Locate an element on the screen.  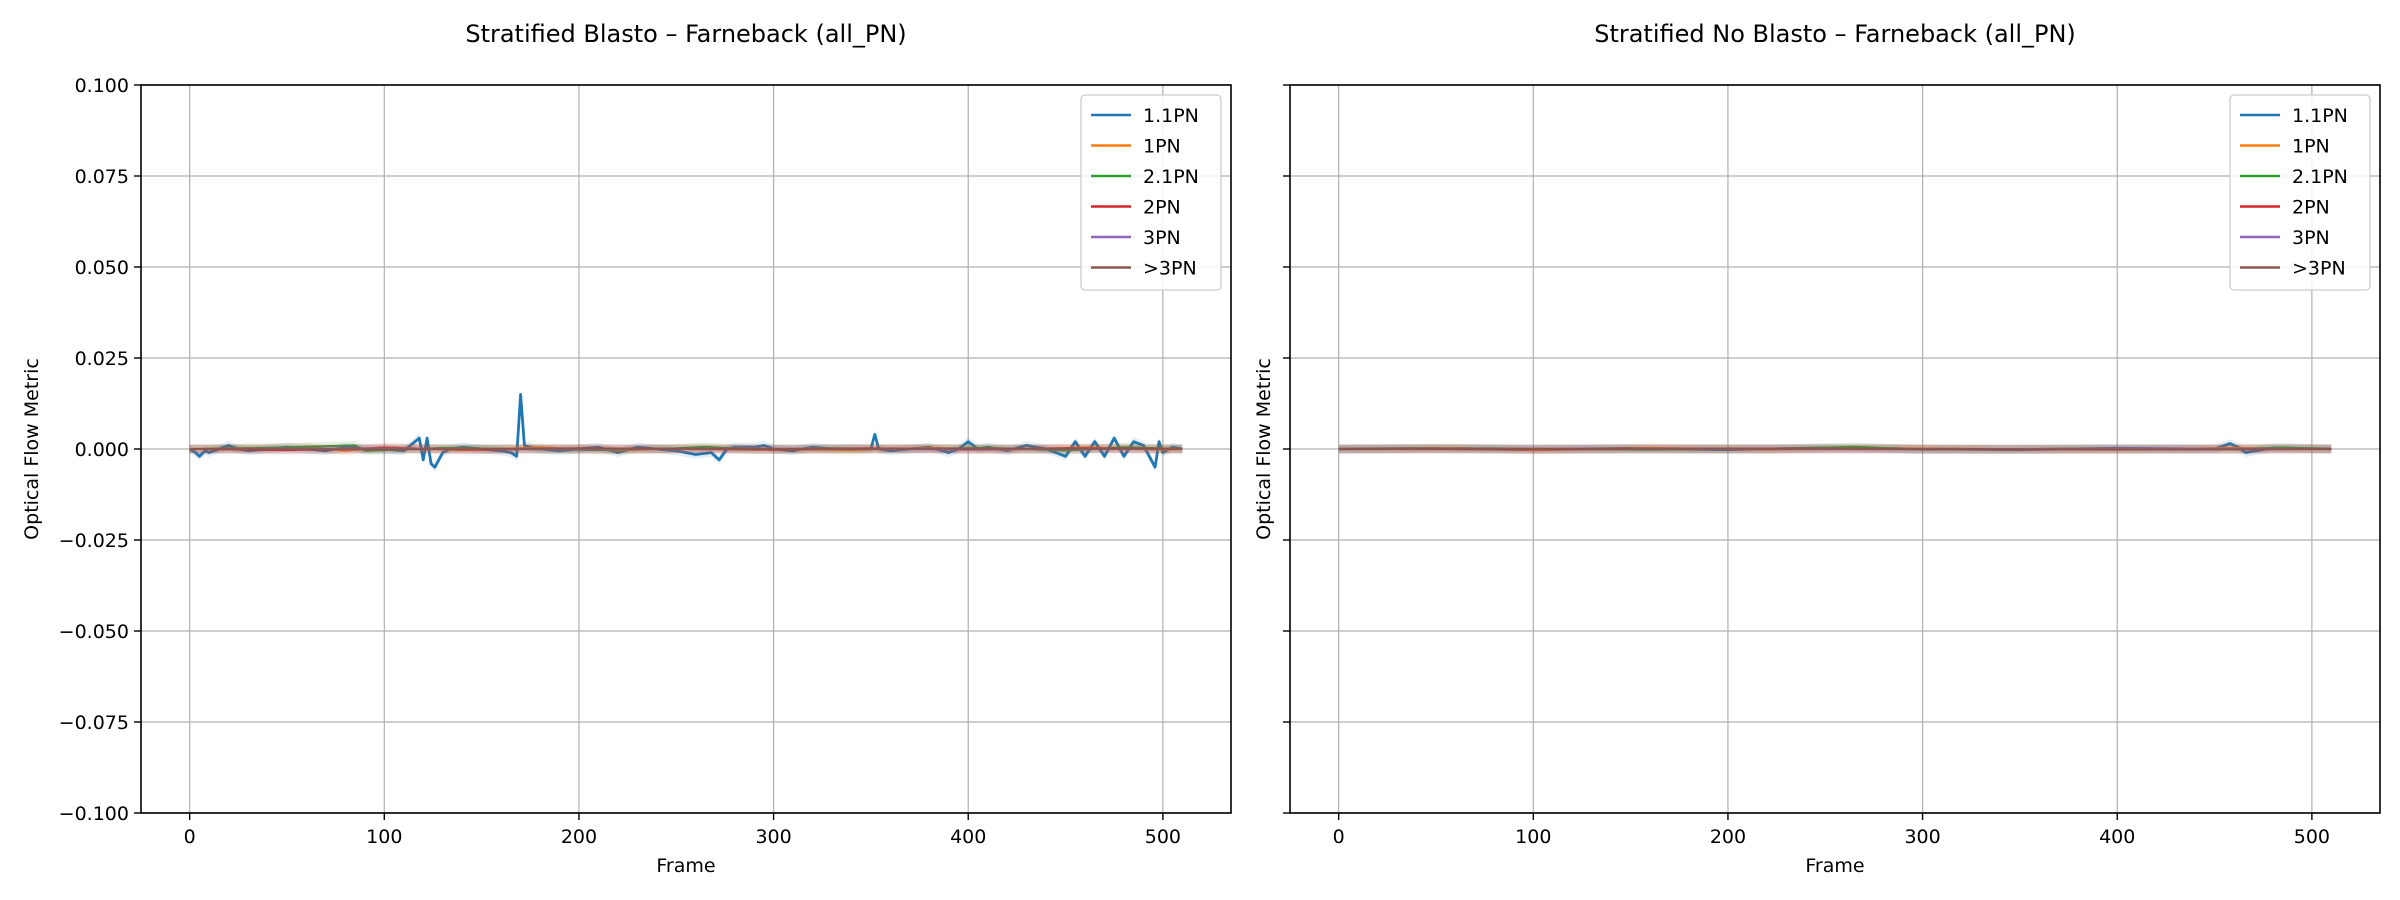
y-tick-label: −0.100 is located at coordinates (94, 814).